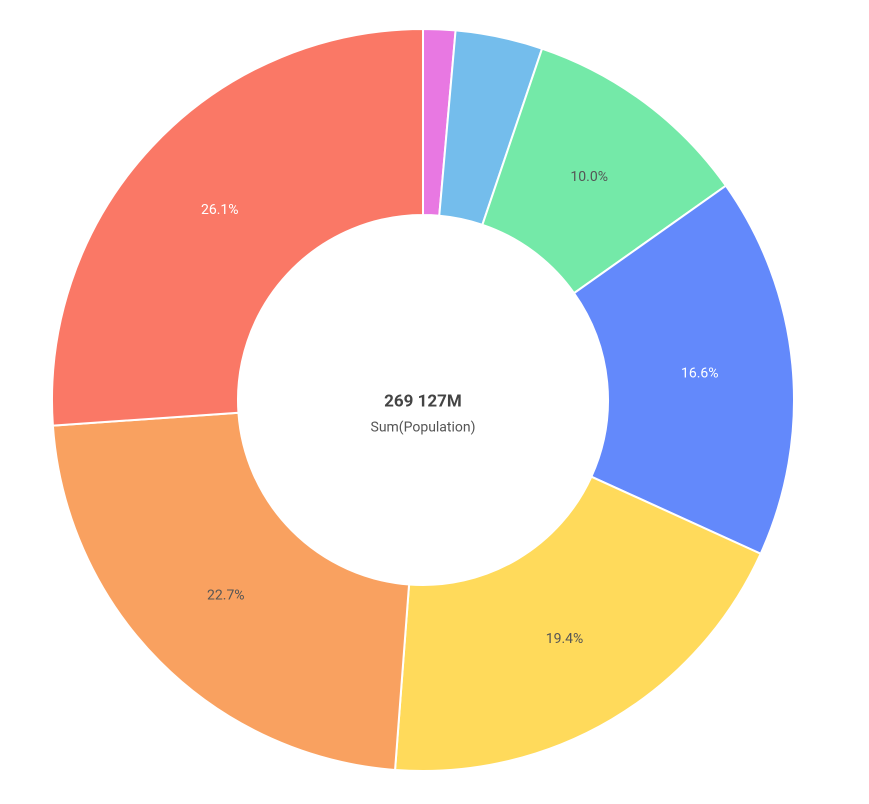 This screenshot has height=804, width=869. Describe the element at coordinates (565, 639) in the screenshot. I see `value-label: 19.4%` at that location.